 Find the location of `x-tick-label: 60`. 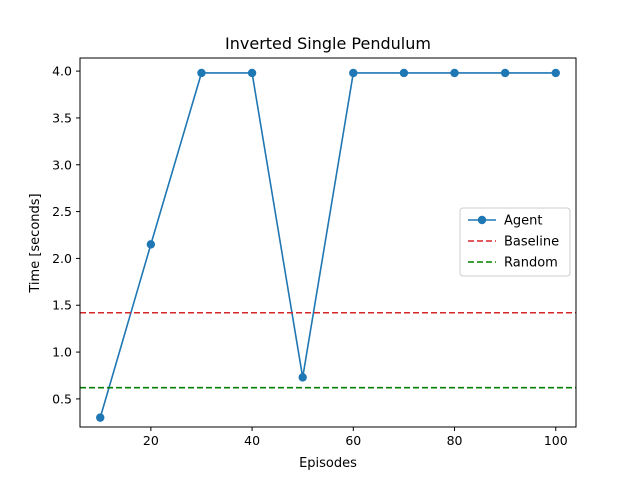

x-tick-label: 60 is located at coordinates (353, 440).